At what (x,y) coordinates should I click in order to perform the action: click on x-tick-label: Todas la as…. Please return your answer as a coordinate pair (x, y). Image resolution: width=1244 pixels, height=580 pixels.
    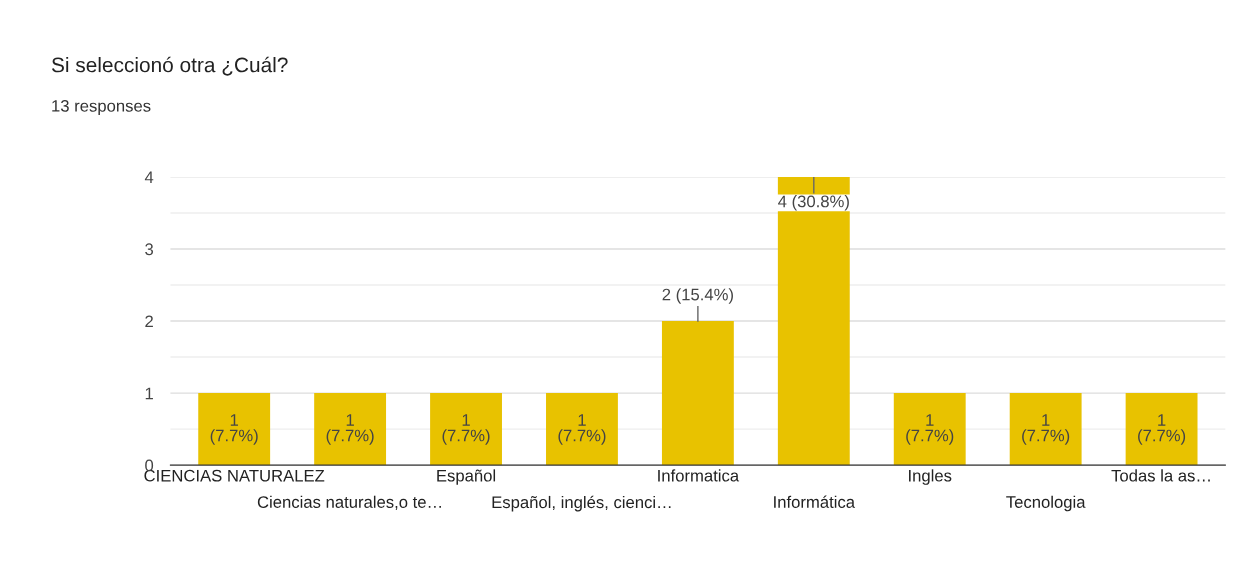
    Looking at the image, I should click on (1160, 475).